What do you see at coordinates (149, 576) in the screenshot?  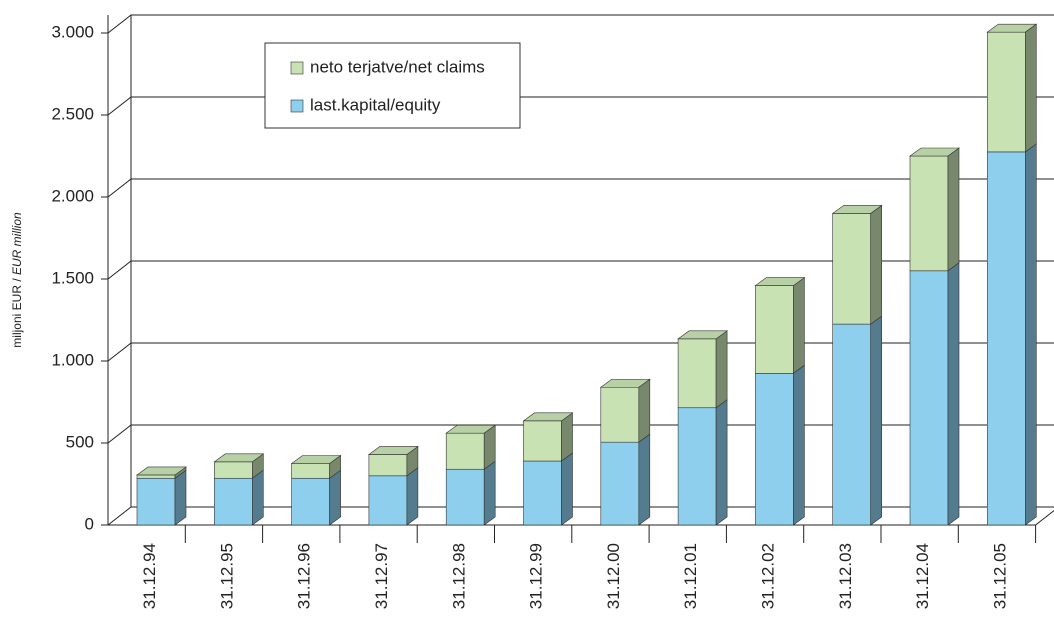 I see `x-tick-label: 31.12.94` at bounding box center [149, 576].